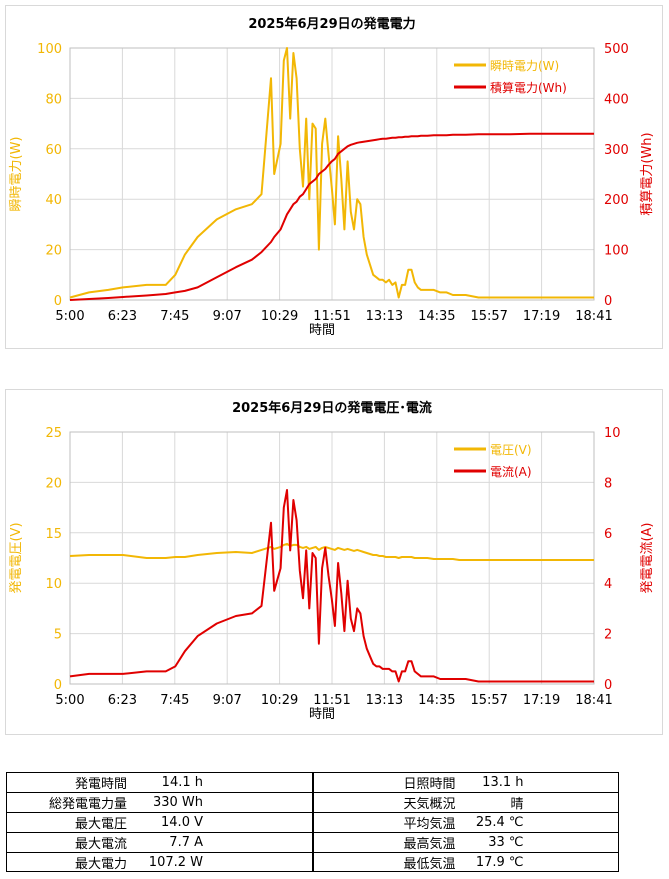  I want to click on y-tick-label-left: 100, so click(49, 49).